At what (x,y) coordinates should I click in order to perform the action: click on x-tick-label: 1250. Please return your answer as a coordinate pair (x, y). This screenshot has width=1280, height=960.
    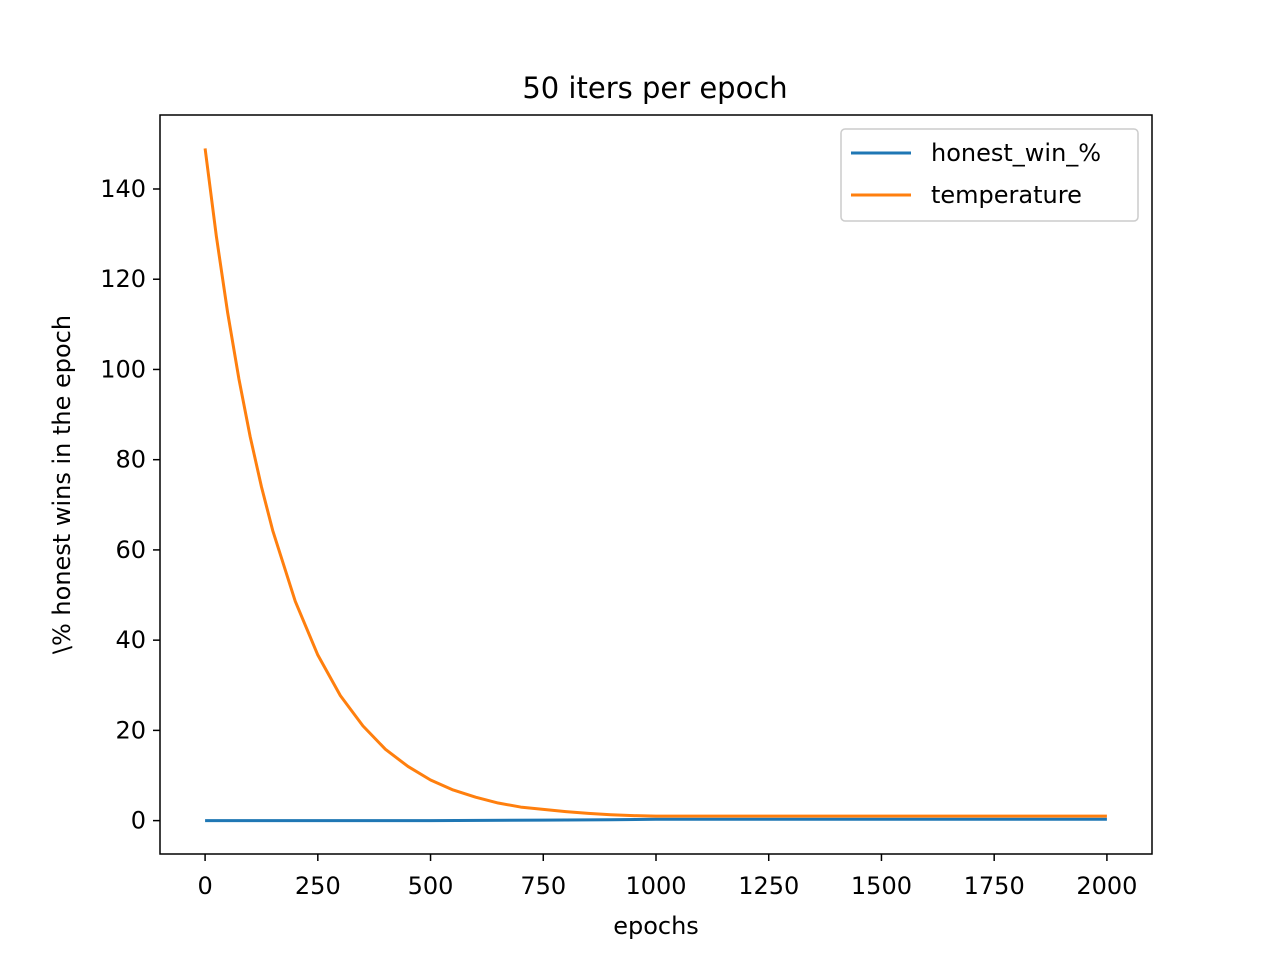
    Looking at the image, I should click on (768, 886).